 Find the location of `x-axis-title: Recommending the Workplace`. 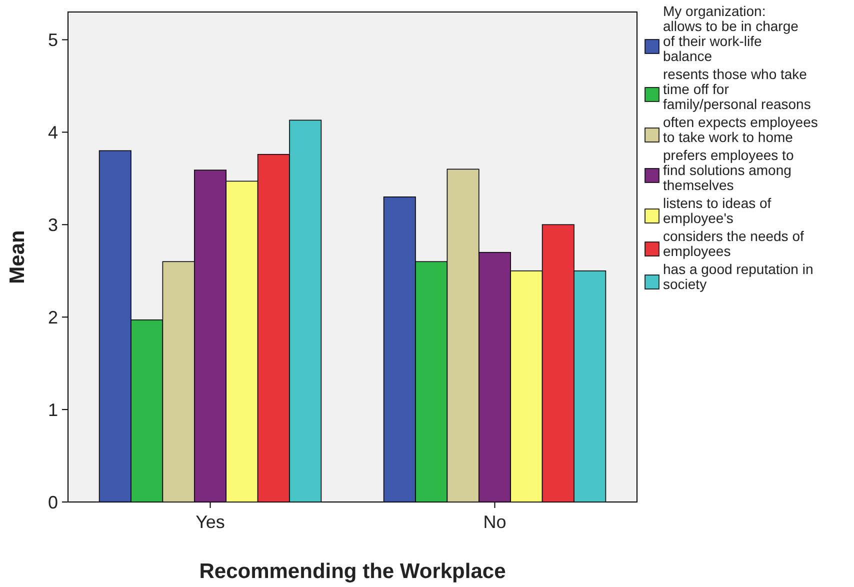

x-axis-title: Recommending the Workplace is located at coordinates (352, 571).